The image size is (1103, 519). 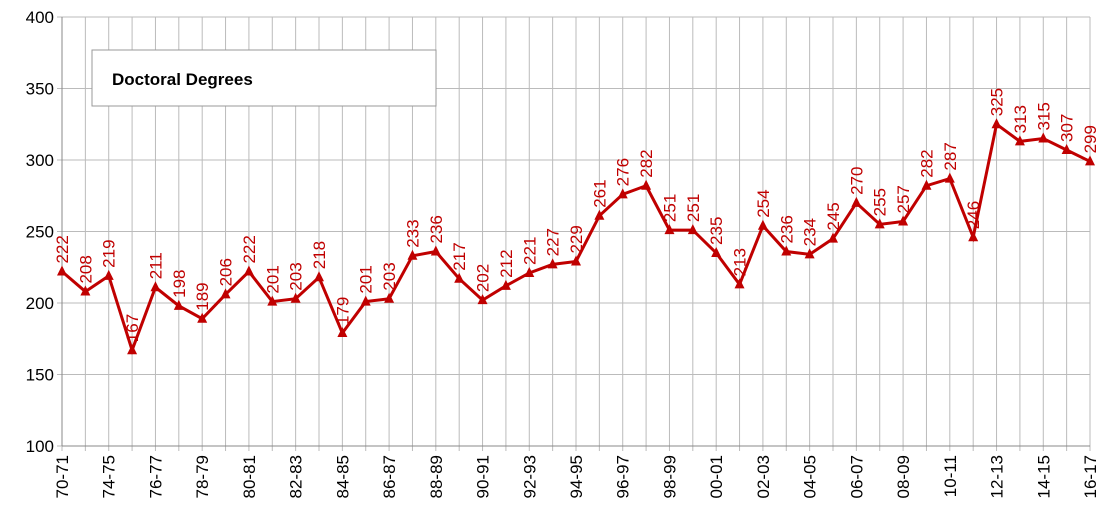 I want to click on x-tick-label: 94-95, so click(x=576, y=476).